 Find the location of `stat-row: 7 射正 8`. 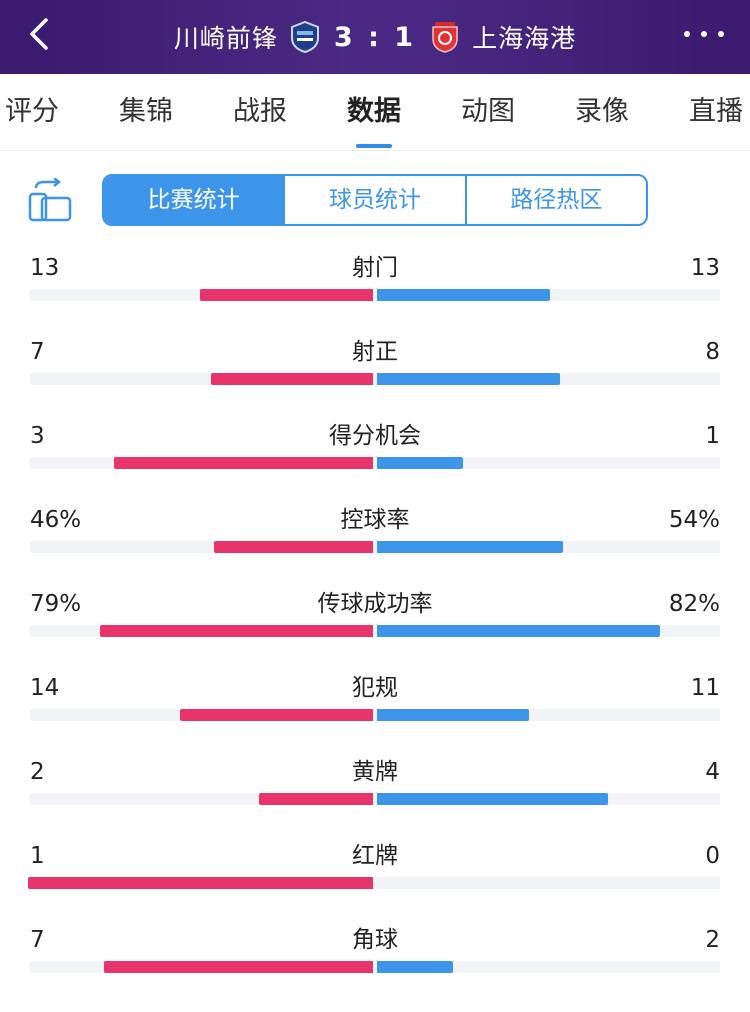

stat-row: 7 射正 8 is located at coordinates (375, 379).